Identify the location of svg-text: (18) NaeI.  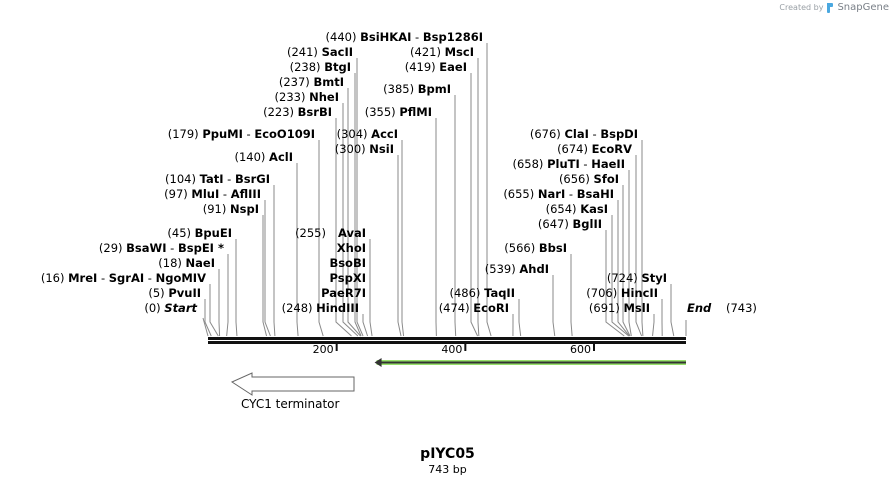
(186, 263).